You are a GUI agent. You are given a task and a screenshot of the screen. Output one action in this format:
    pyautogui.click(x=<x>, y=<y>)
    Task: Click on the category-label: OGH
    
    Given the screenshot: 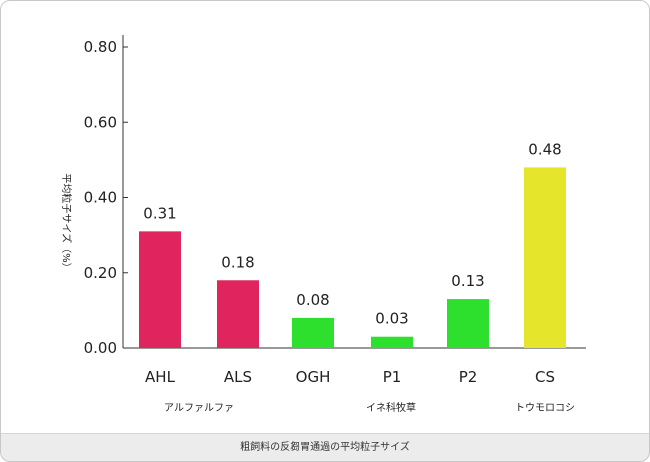 What is the action you would take?
    pyautogui.click(x=313, y=377)
    